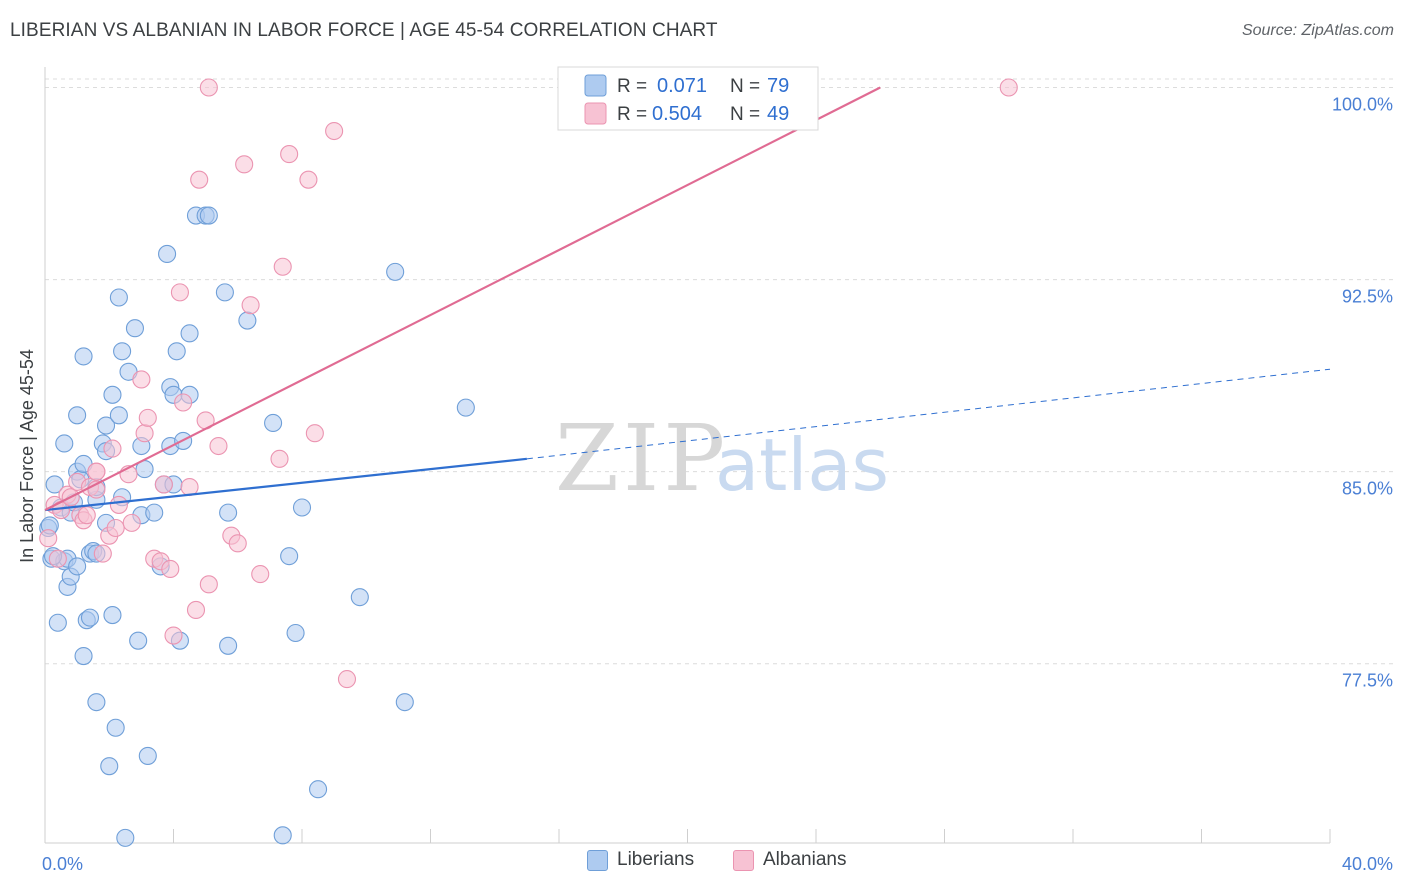  I want to click on x-tick-label-max: 40.0%, so click(1367, 864).